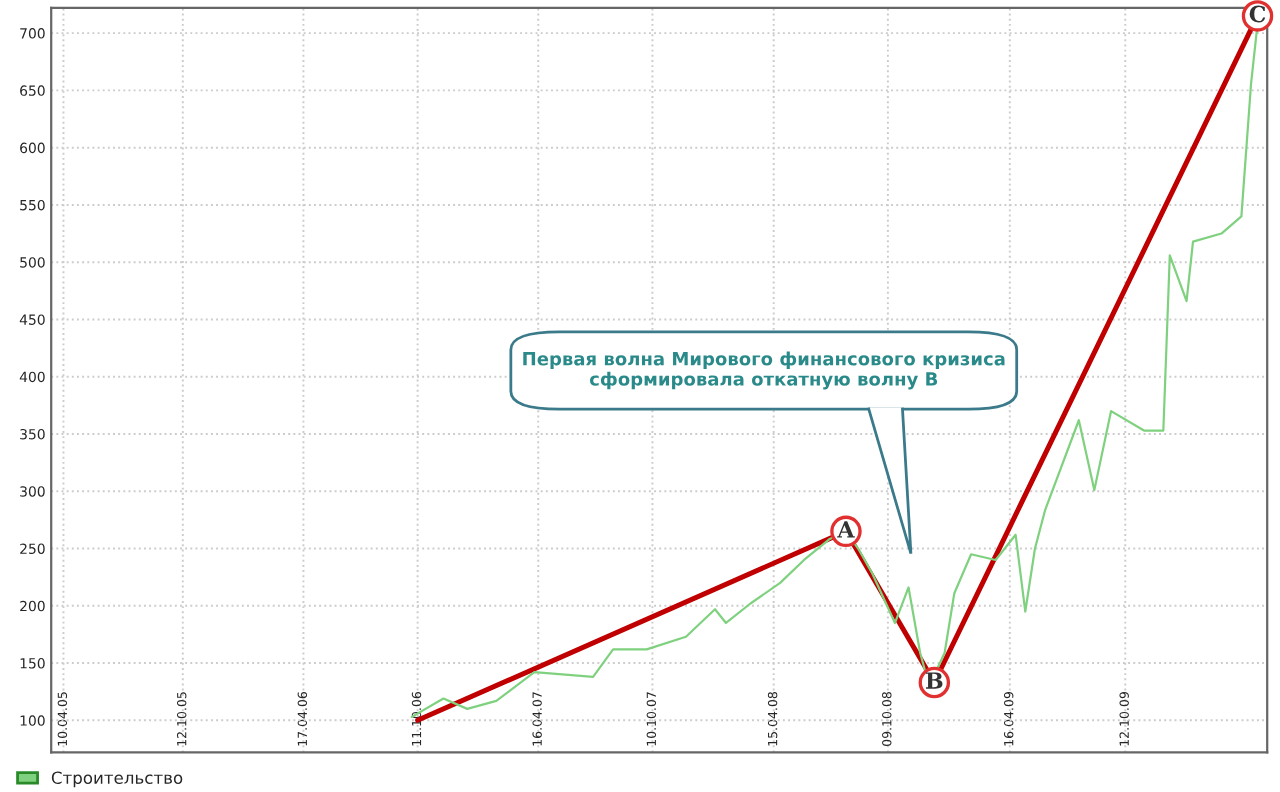  Describe the element at coordinates (846, 529) in the screenshot. I see `annotation: A` at that location.